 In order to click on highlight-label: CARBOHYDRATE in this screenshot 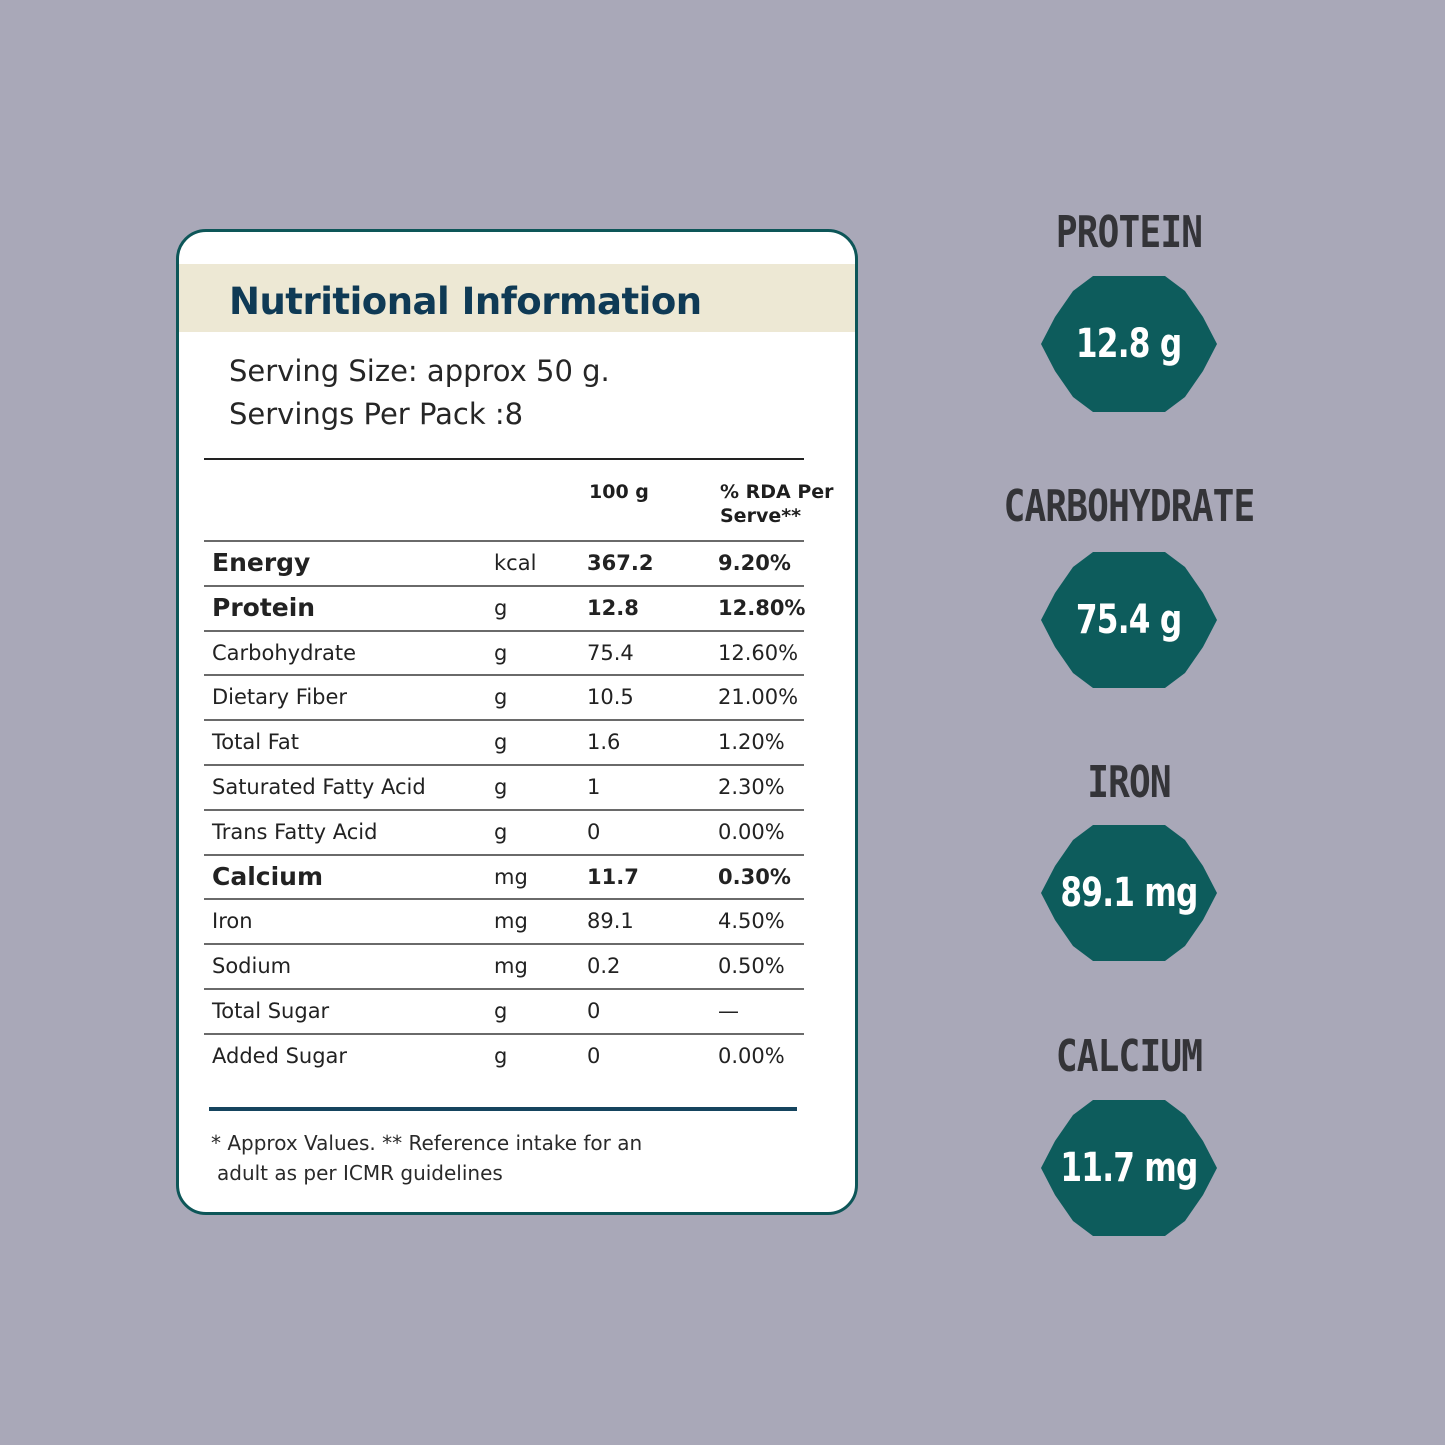, I will do `click(1129, 506)`.